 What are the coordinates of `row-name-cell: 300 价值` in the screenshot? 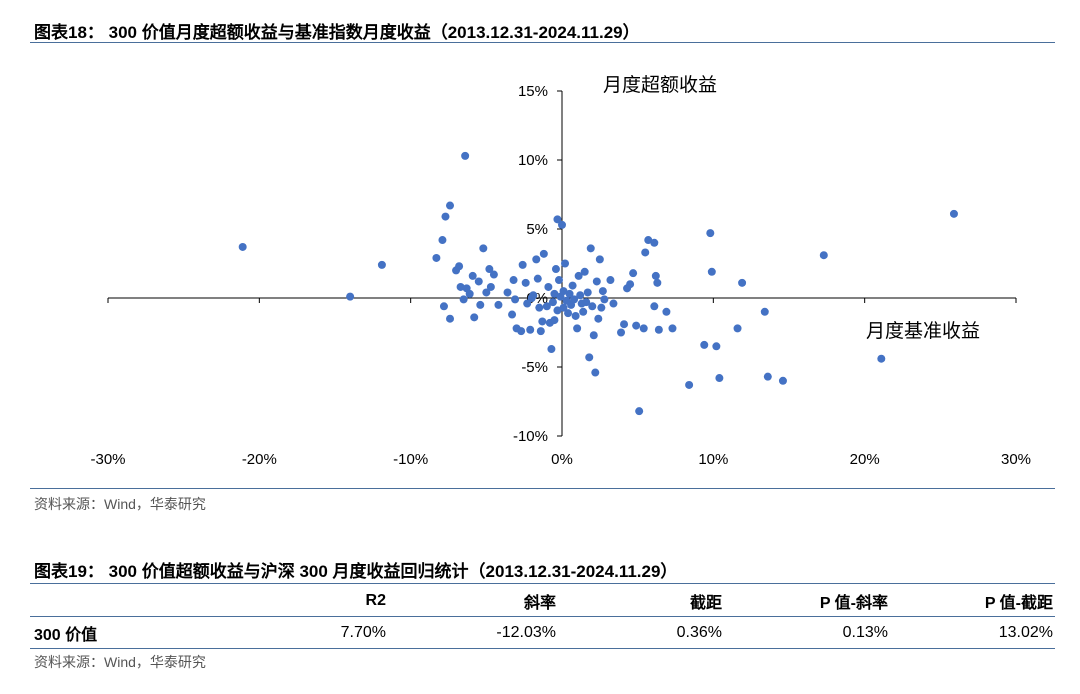 It's located at (66, 635).